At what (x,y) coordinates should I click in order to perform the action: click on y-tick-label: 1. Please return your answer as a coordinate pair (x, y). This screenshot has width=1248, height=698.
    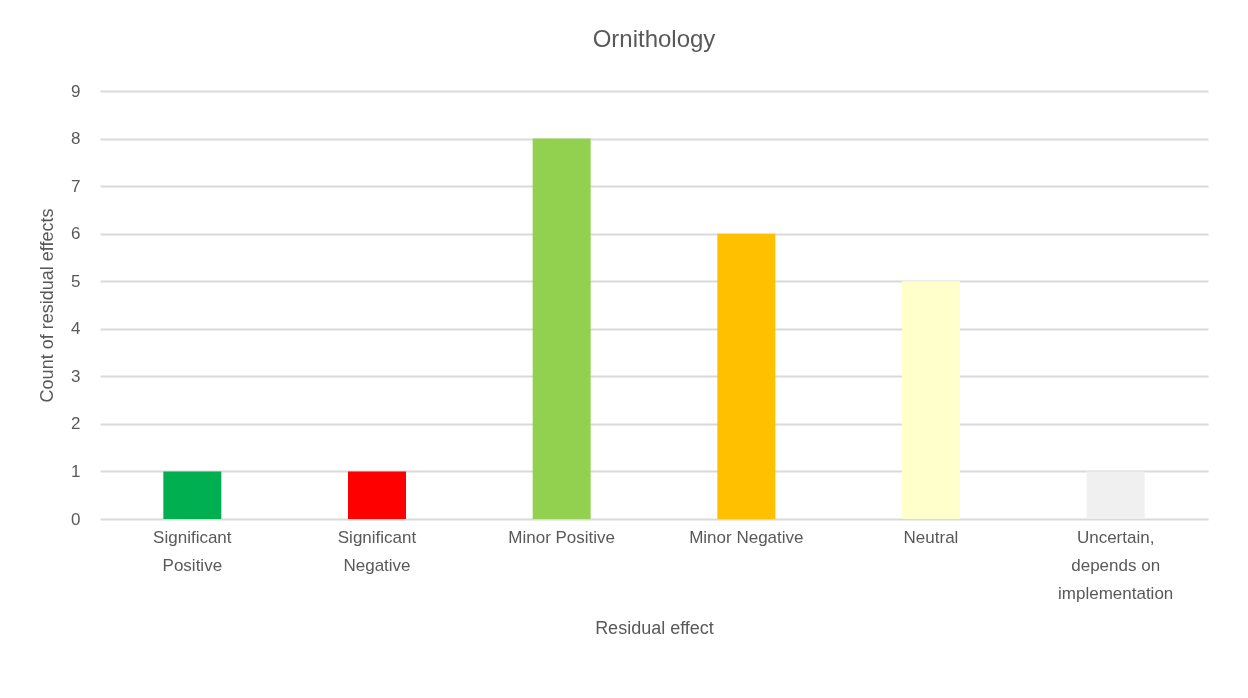
    Looking at the image, I should click on (76, 471).